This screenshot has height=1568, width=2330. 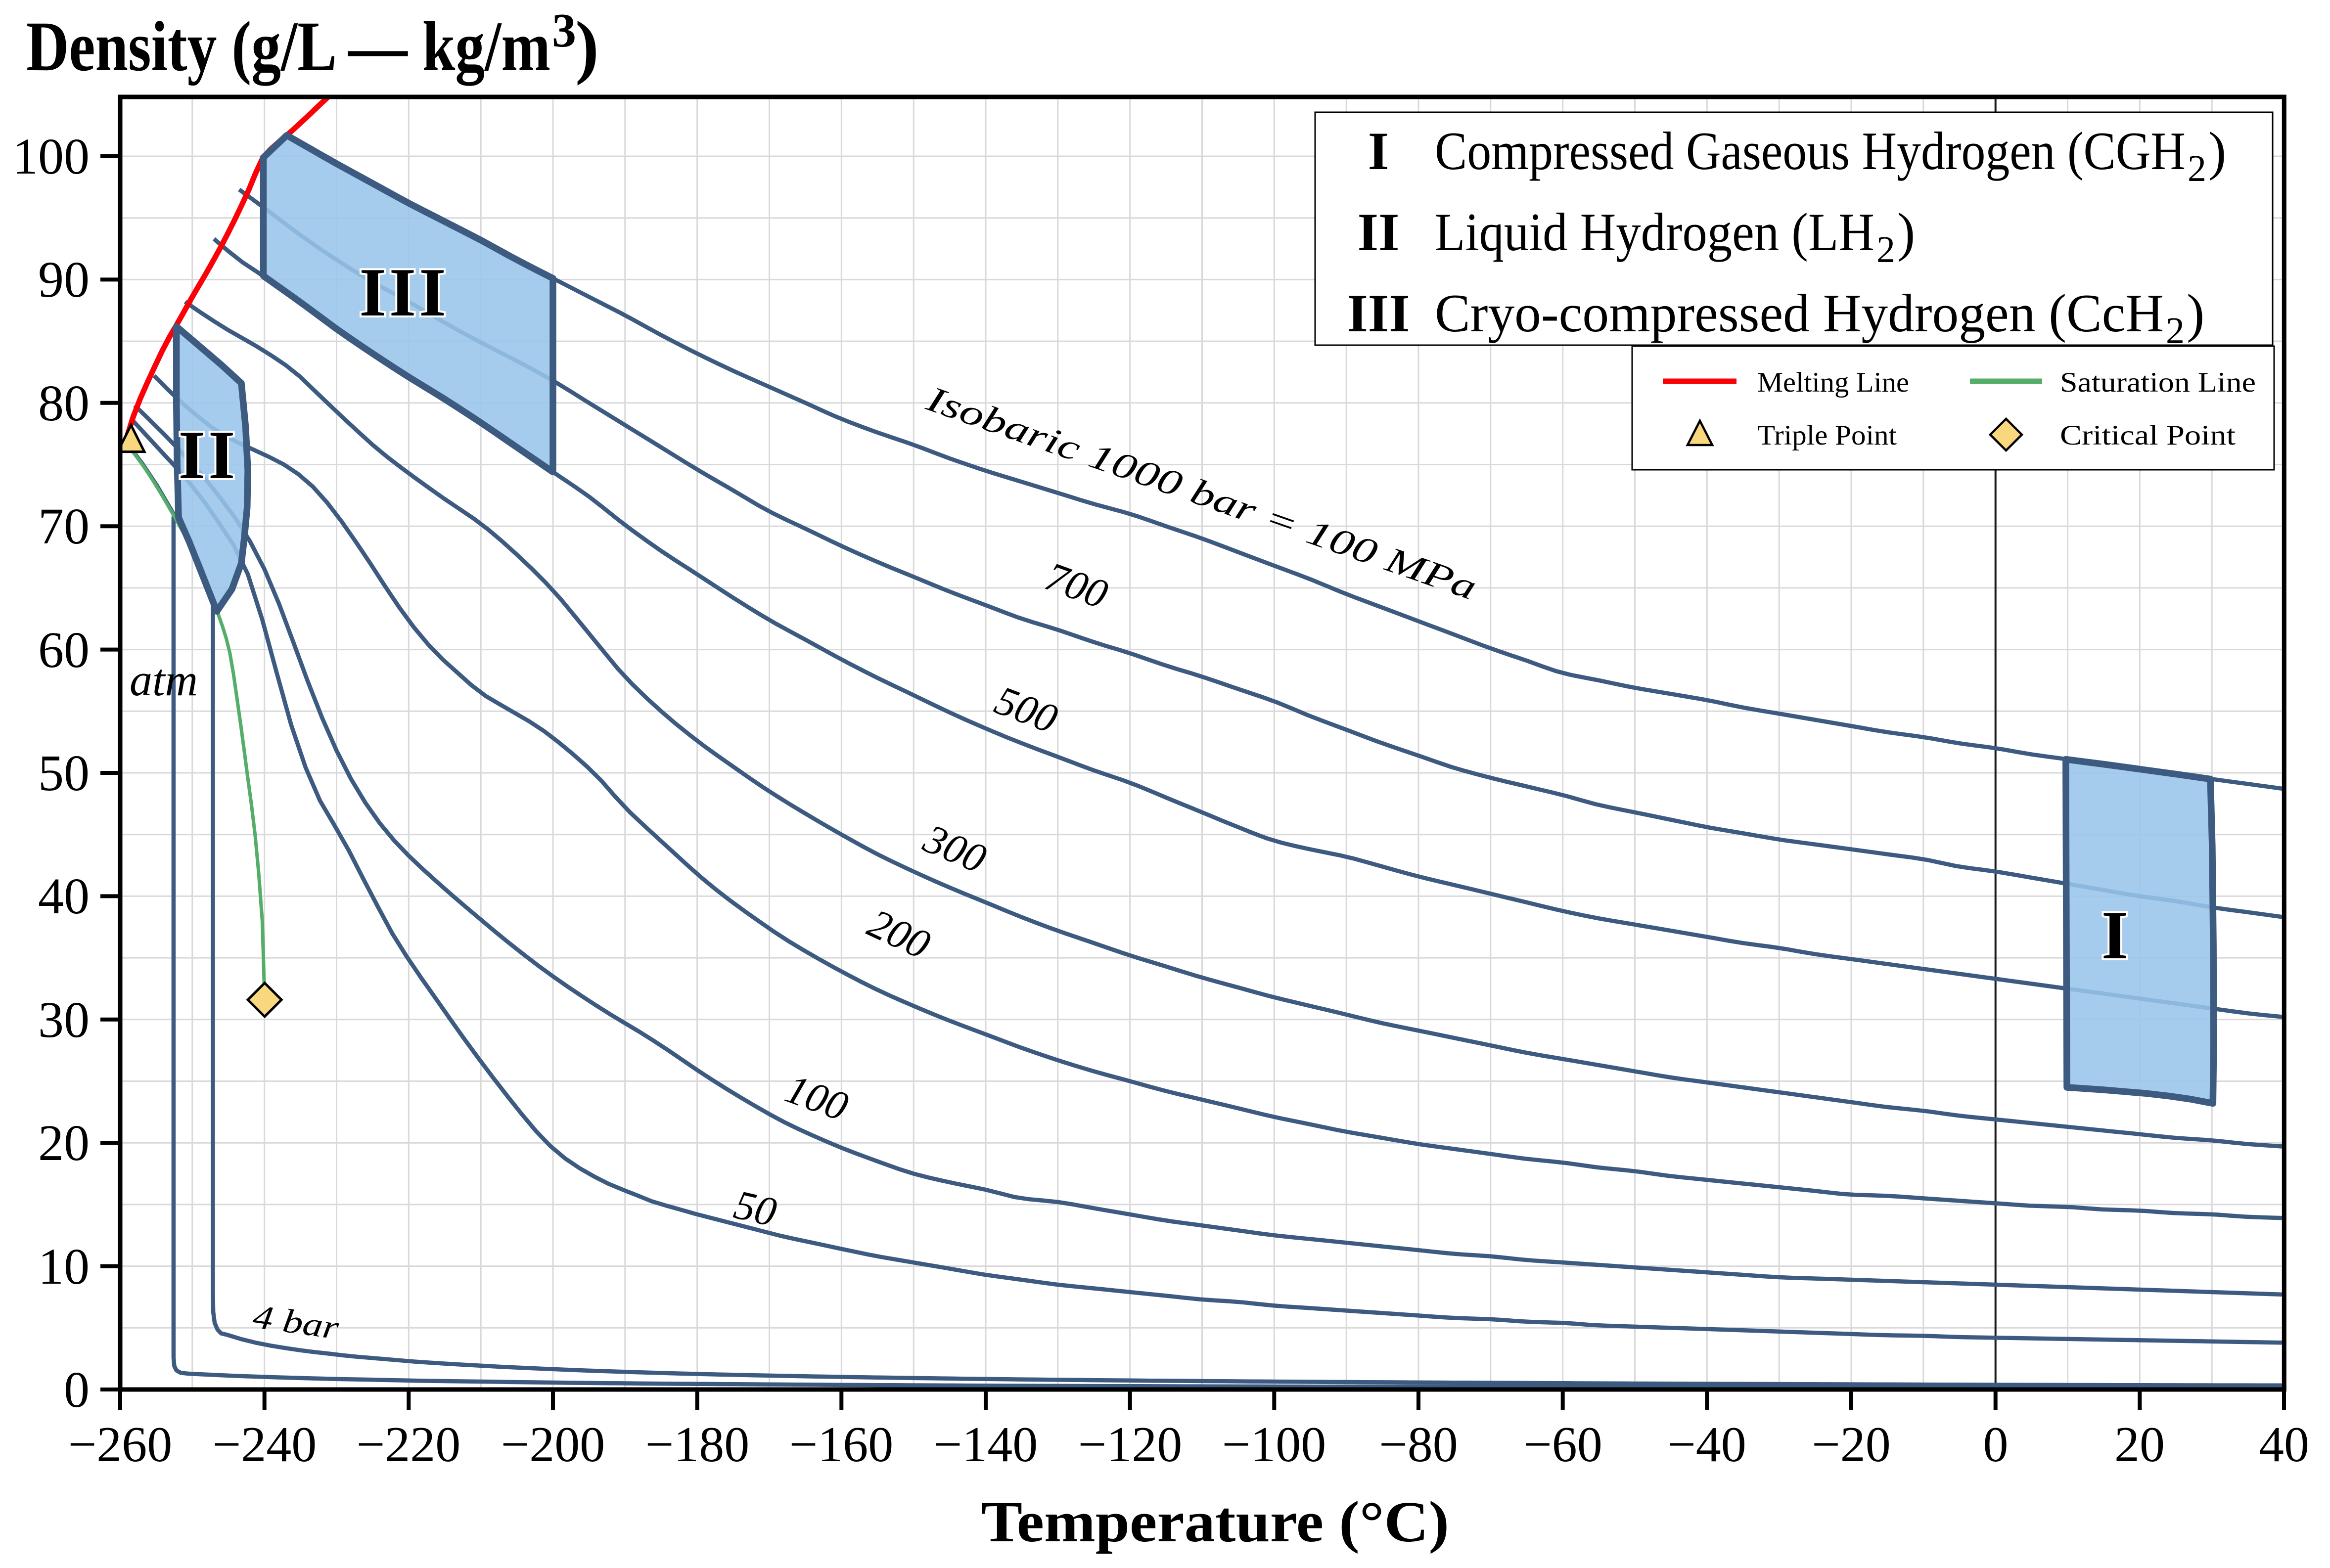 I want to click on svg-text: −60, so click(x=1562, y=1445).